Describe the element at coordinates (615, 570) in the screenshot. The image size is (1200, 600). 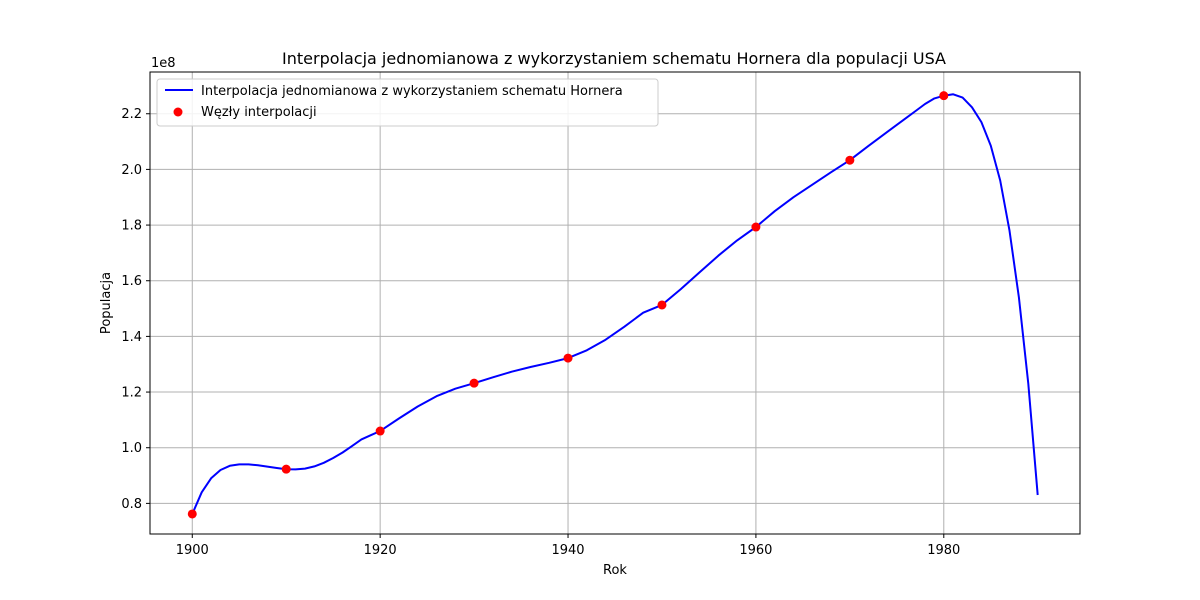
I see `x-axis-label: Rok` at that location.